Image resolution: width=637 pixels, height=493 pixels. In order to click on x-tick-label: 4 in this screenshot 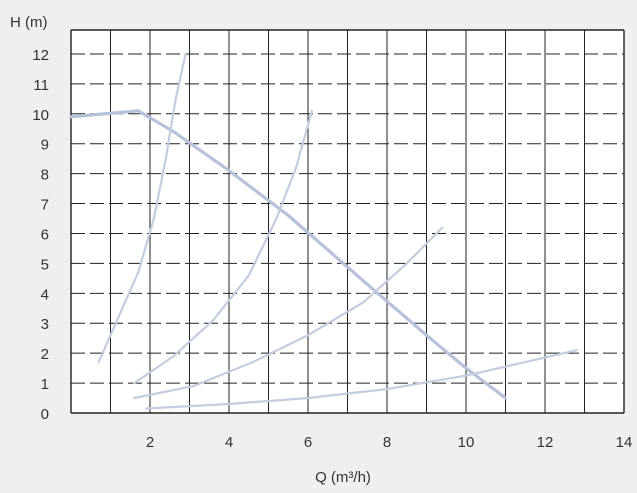, I will do `click(229, 442)`.